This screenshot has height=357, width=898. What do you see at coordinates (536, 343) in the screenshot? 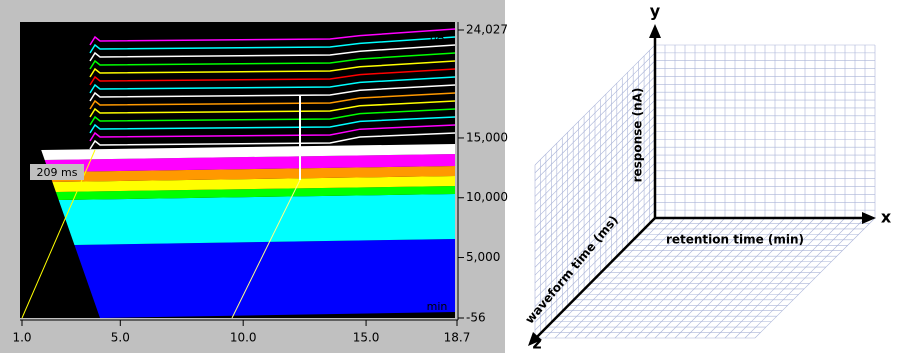
I see `axis-name: z` at bounding box center [536, 343].